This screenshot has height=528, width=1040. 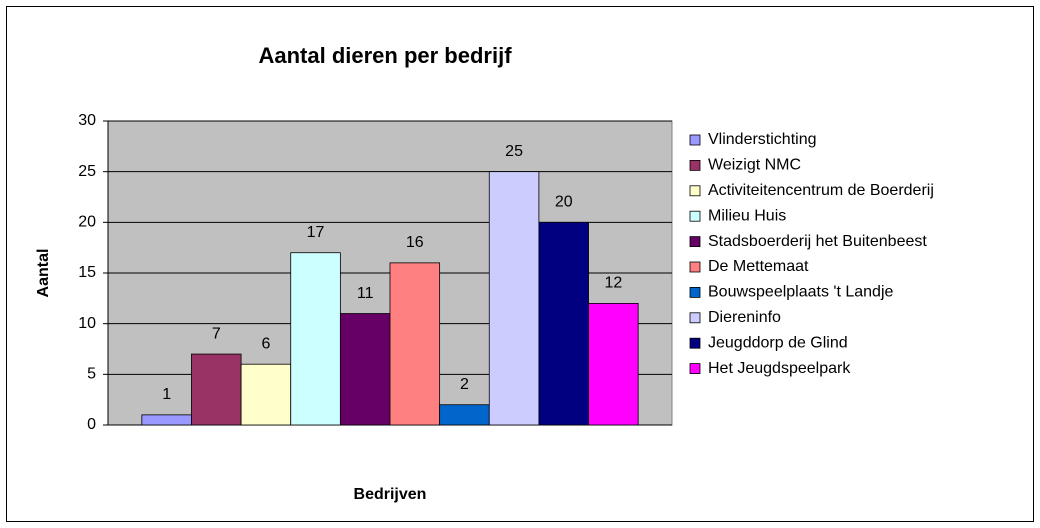 What do you see at coordinates (365, 293) in the screenshot?
I see `data-label: 11` at bounding box center [365, 293].